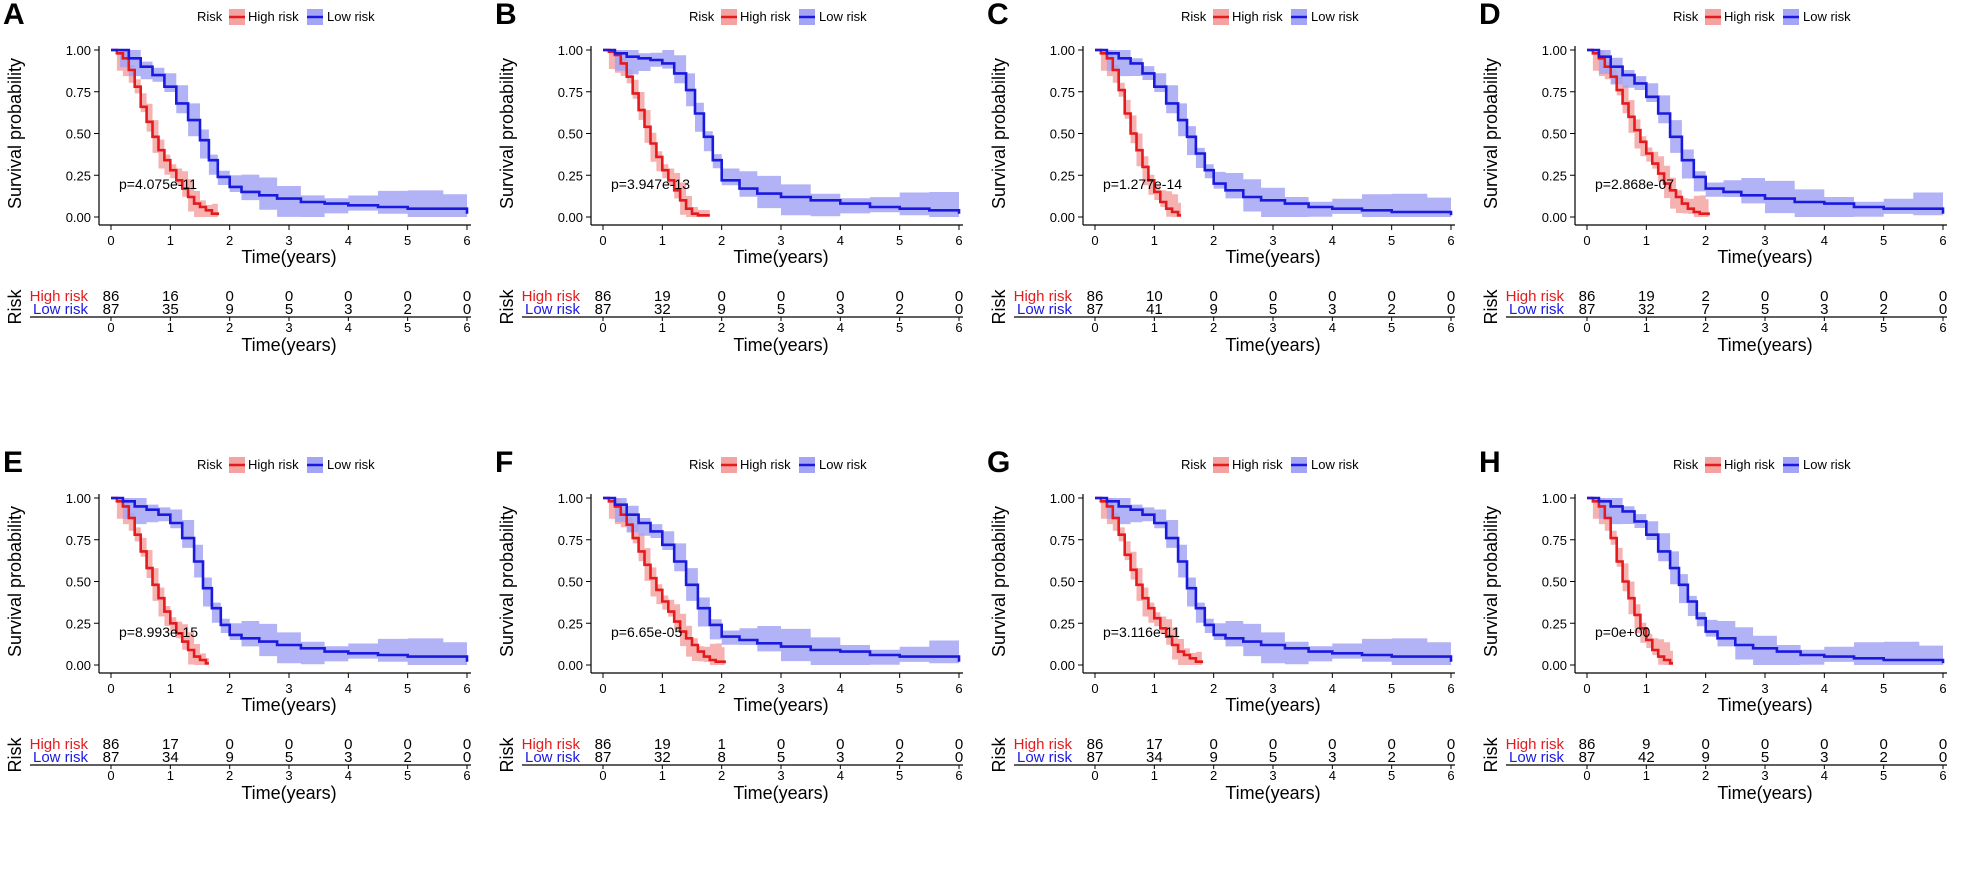 The height and width of the screenshot is (886, 1967). Describe the element at coordinates (782, 131) in the screenshot. I see `survival-curve-low` at that location.